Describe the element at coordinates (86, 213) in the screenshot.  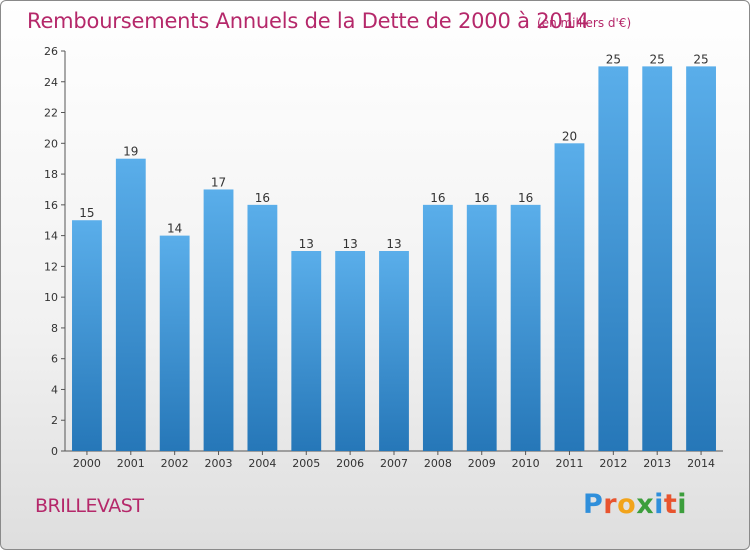
I see `data-label-2000: 15` at that location.